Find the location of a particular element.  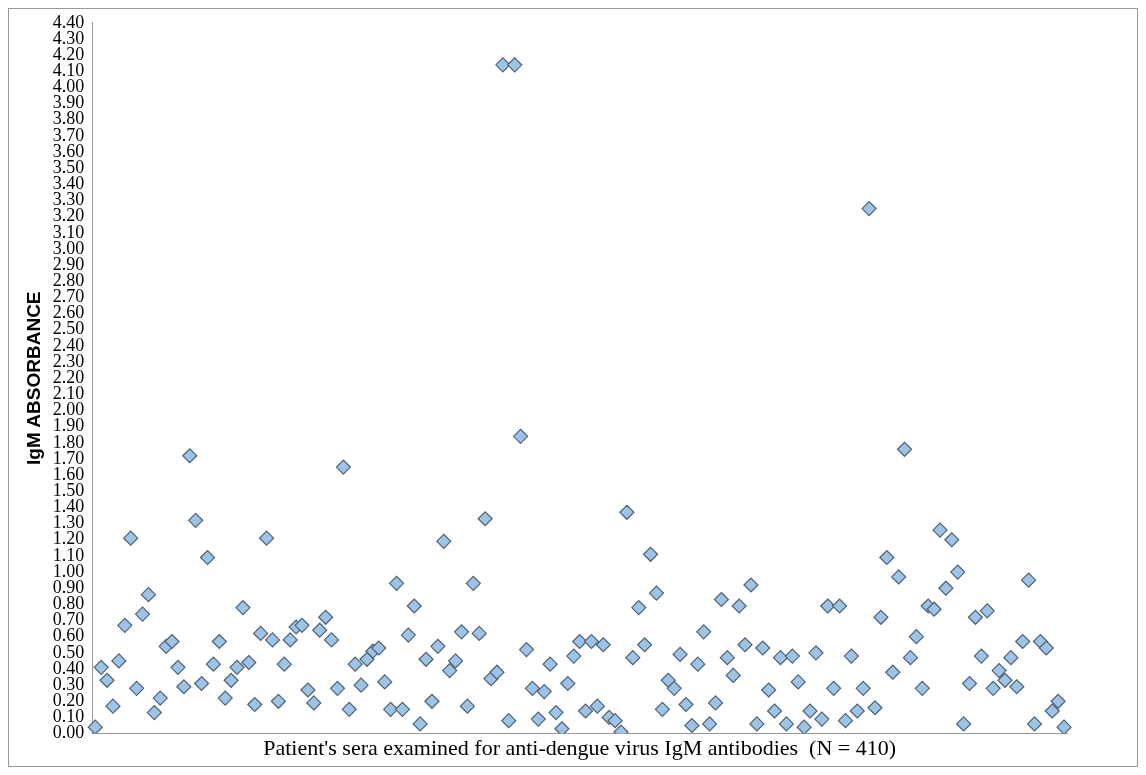

y-tick-label: 0.00 is located at coordinates (68, 732).